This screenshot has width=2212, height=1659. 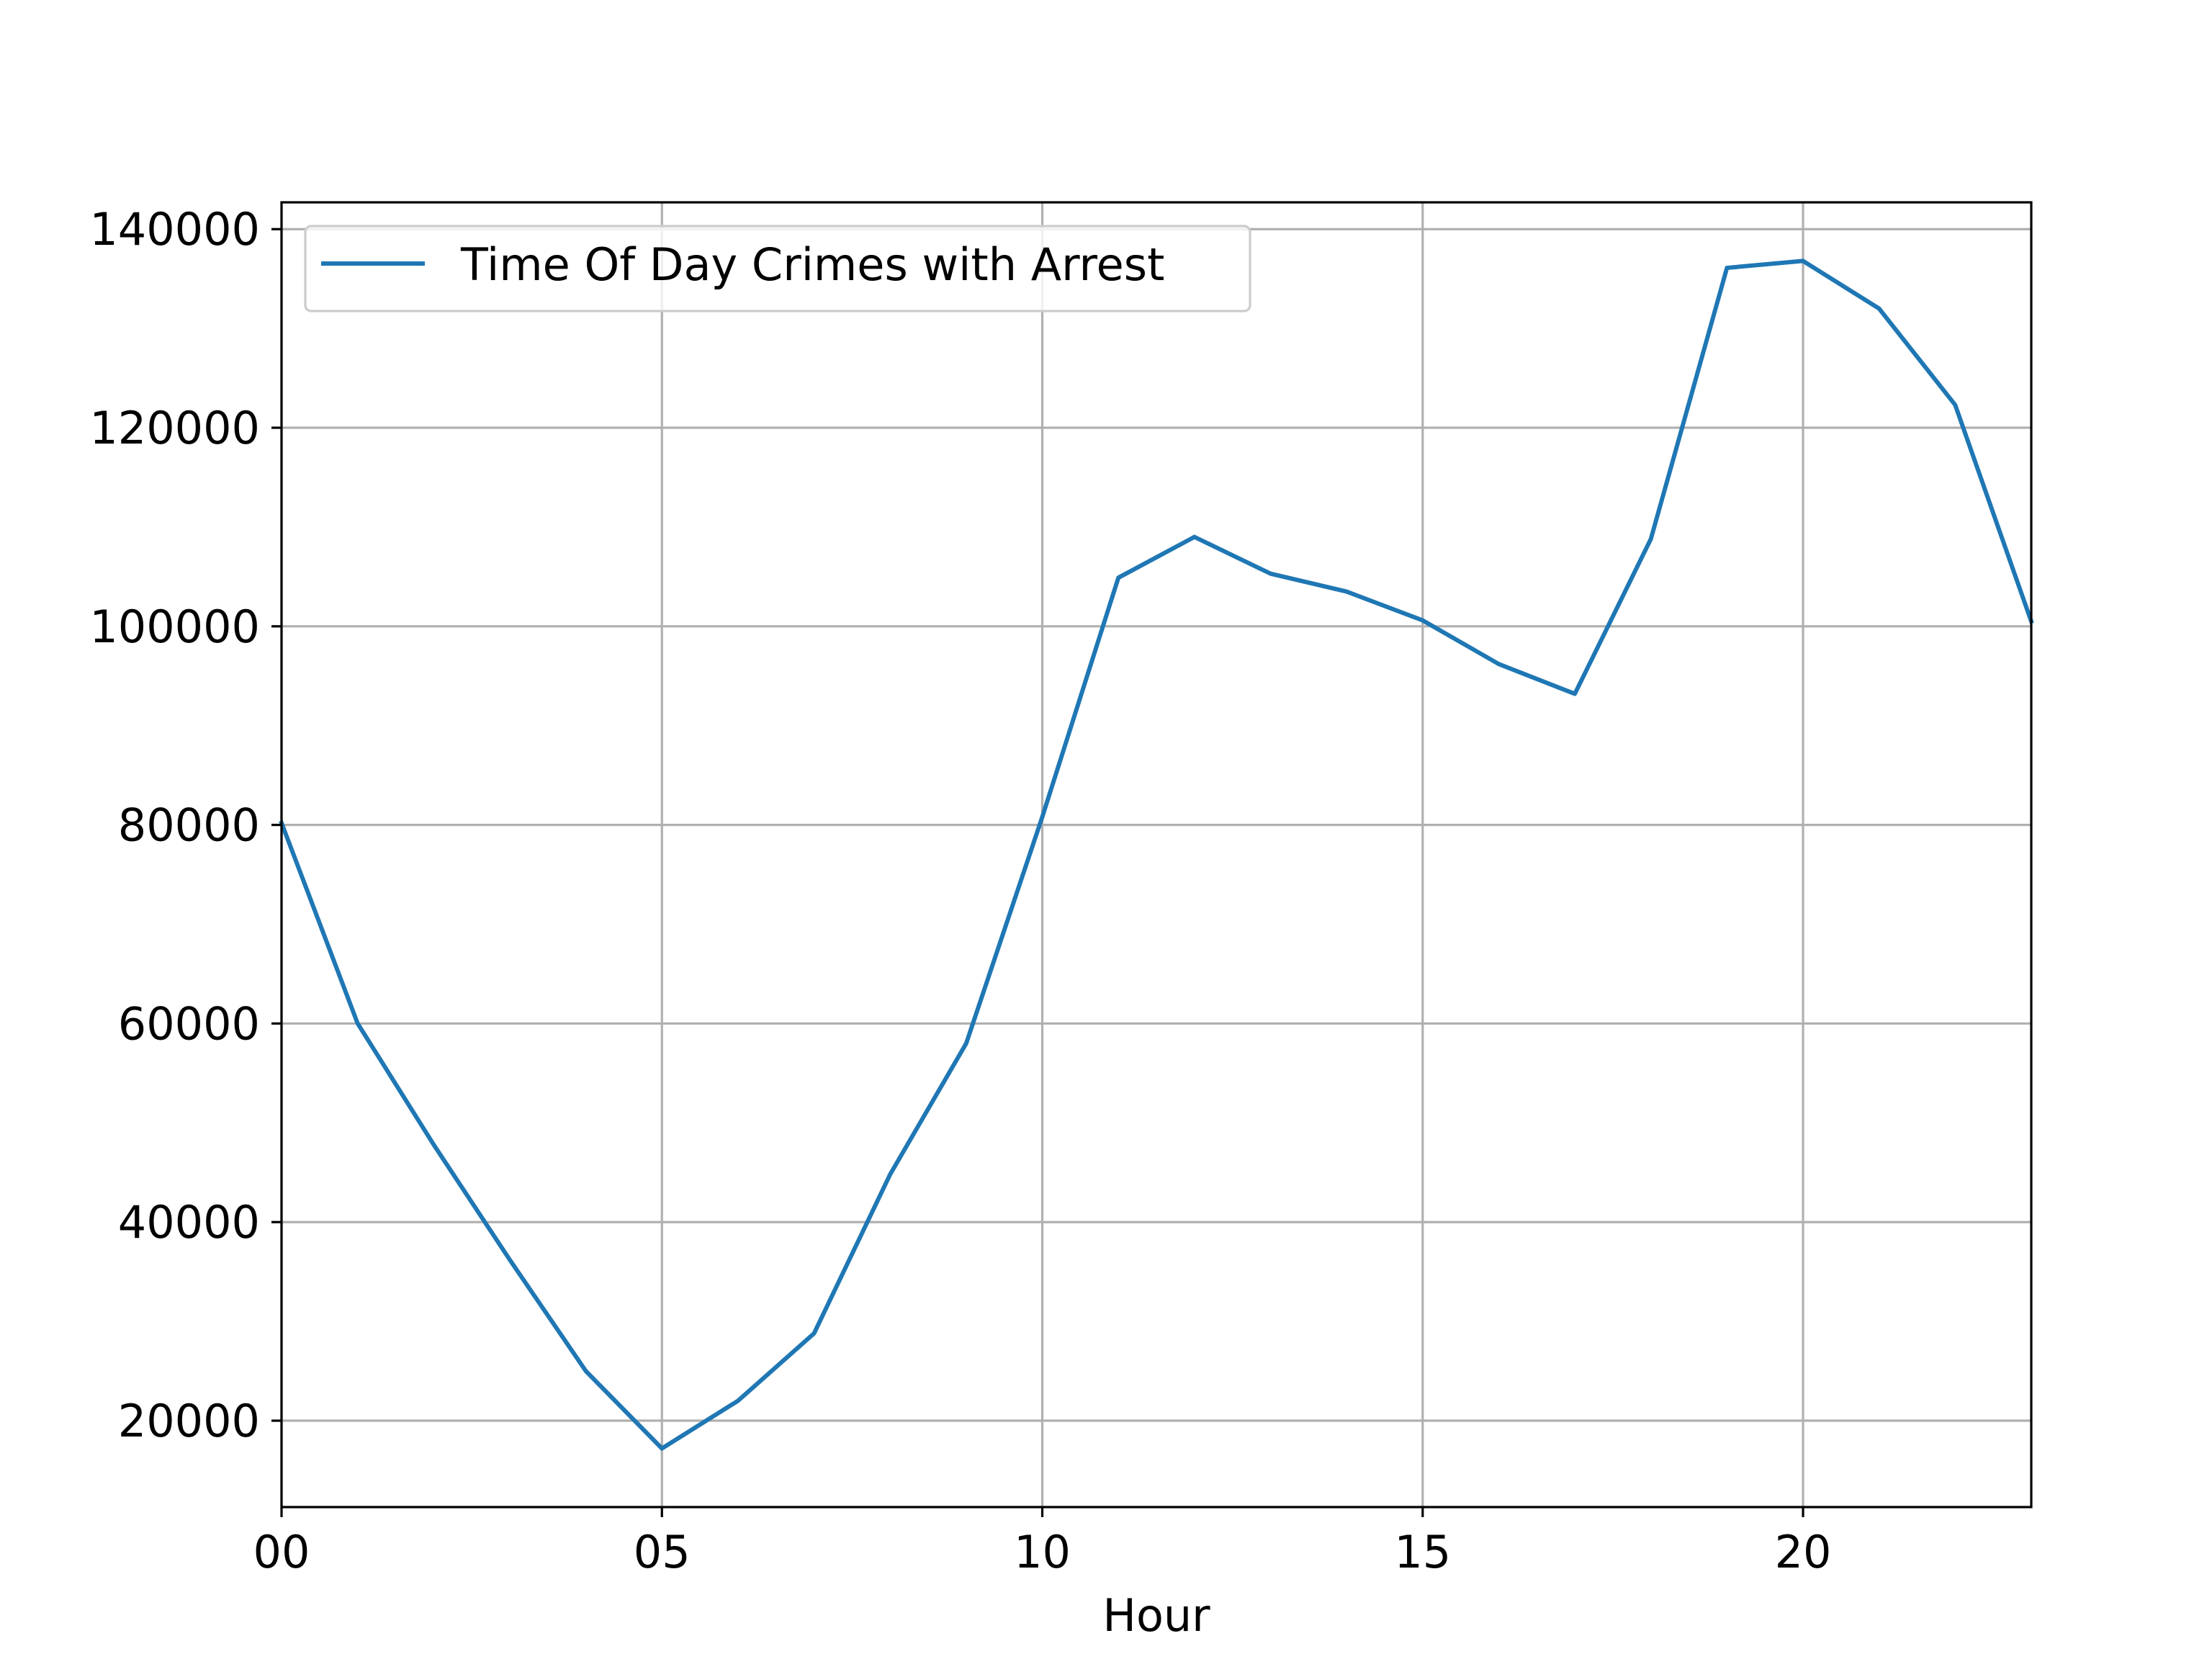 I want to click on x-axis-label: Hour, so click(x=1156, y=1615).